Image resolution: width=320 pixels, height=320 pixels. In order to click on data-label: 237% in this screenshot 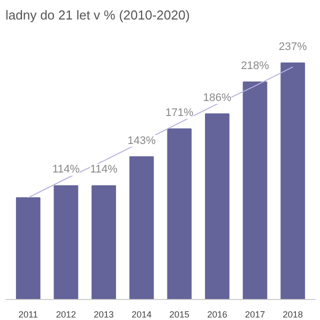, I will do `click(293, 46)`.